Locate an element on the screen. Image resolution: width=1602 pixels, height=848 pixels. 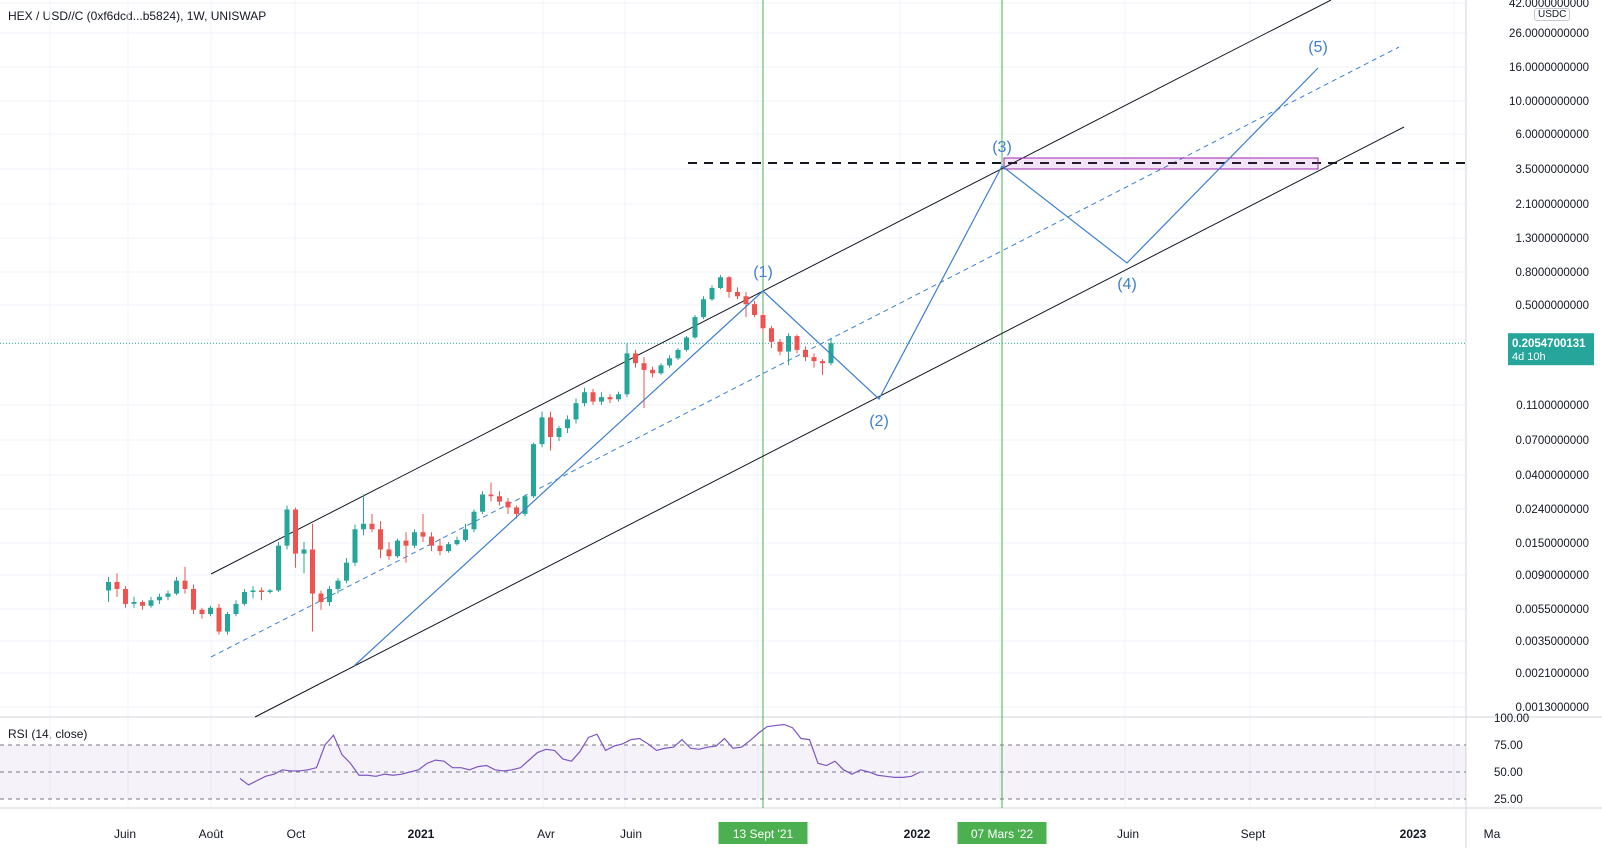
price-tick-label: 10.0000000000 is located at coordinates (1549, 102).